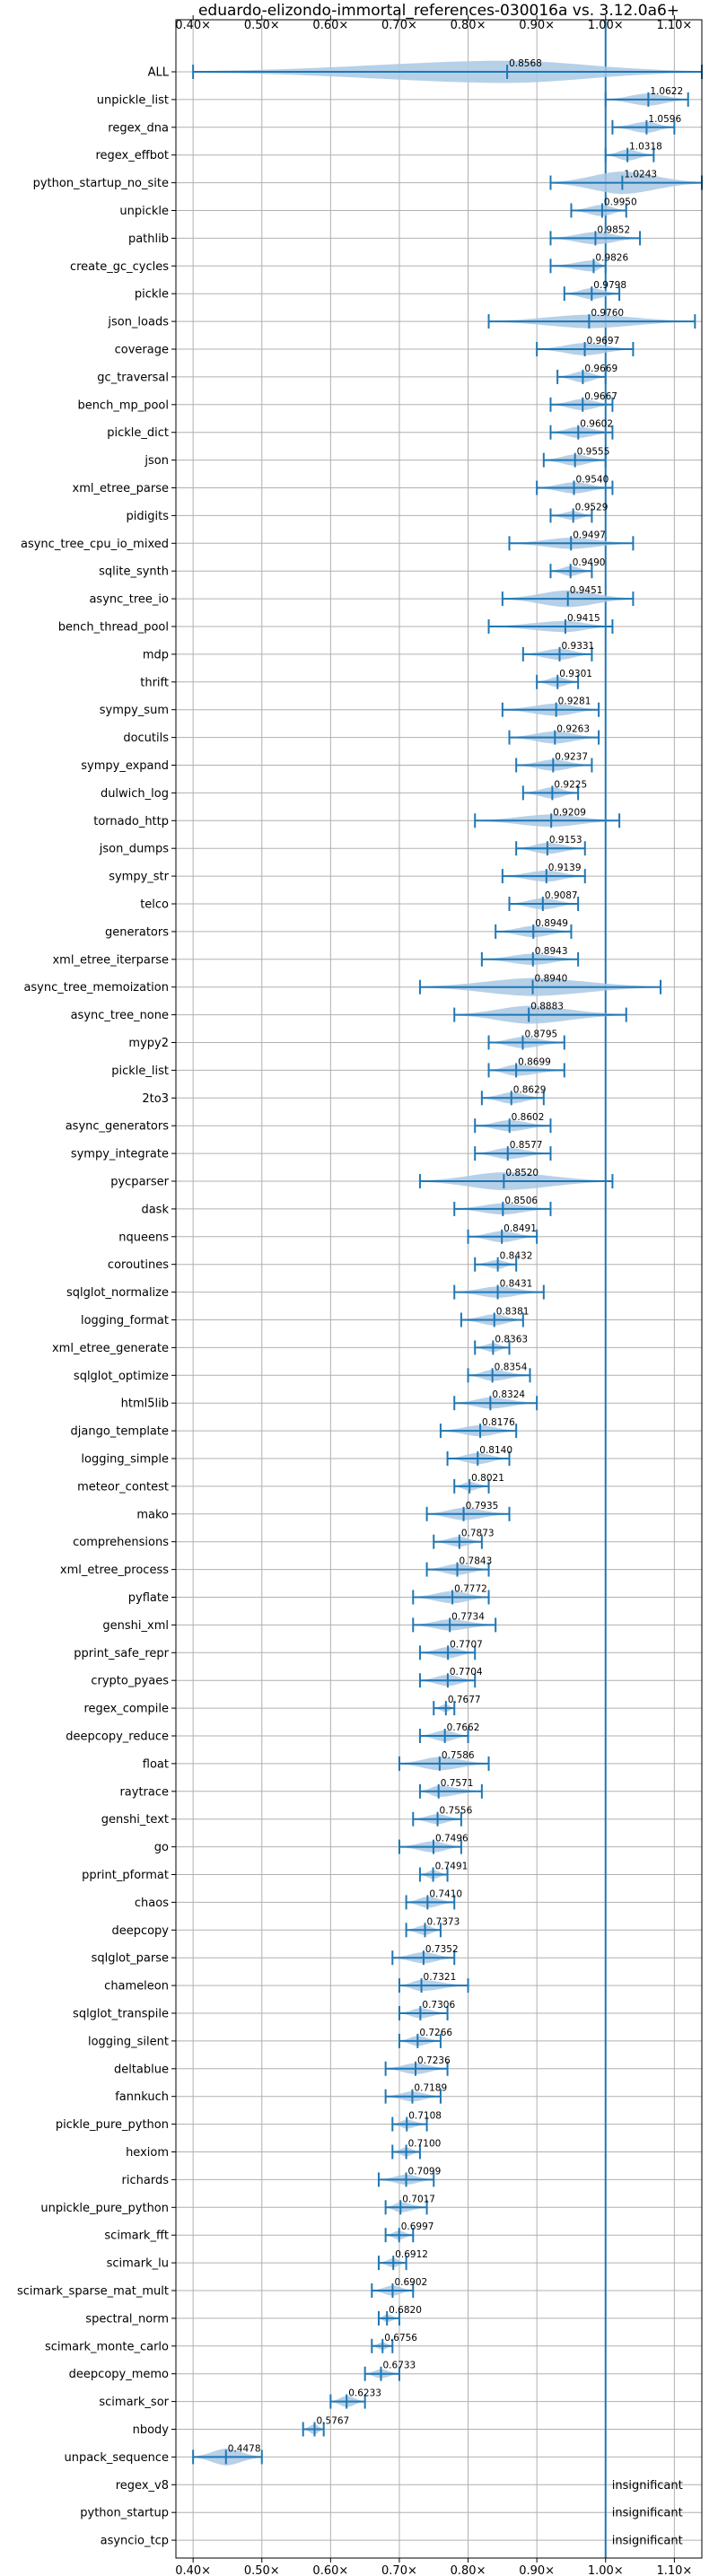 The image size is (718, 2576). What do you see at coordinates (537, 25) in the screenshot?
I see `x-tick-label-top: 0.90×` at bounding box center [537, 25].